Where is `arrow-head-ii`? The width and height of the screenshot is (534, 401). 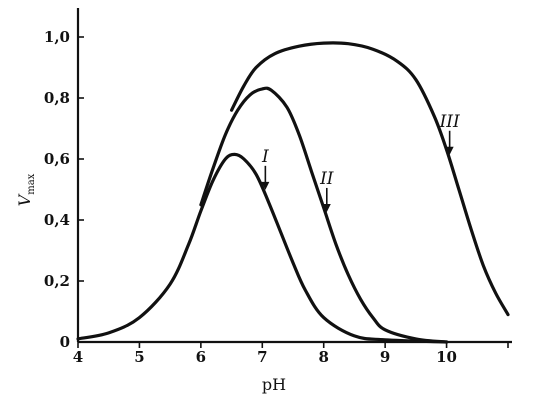
arrow-head-ii is located at coordinates (326, 207).